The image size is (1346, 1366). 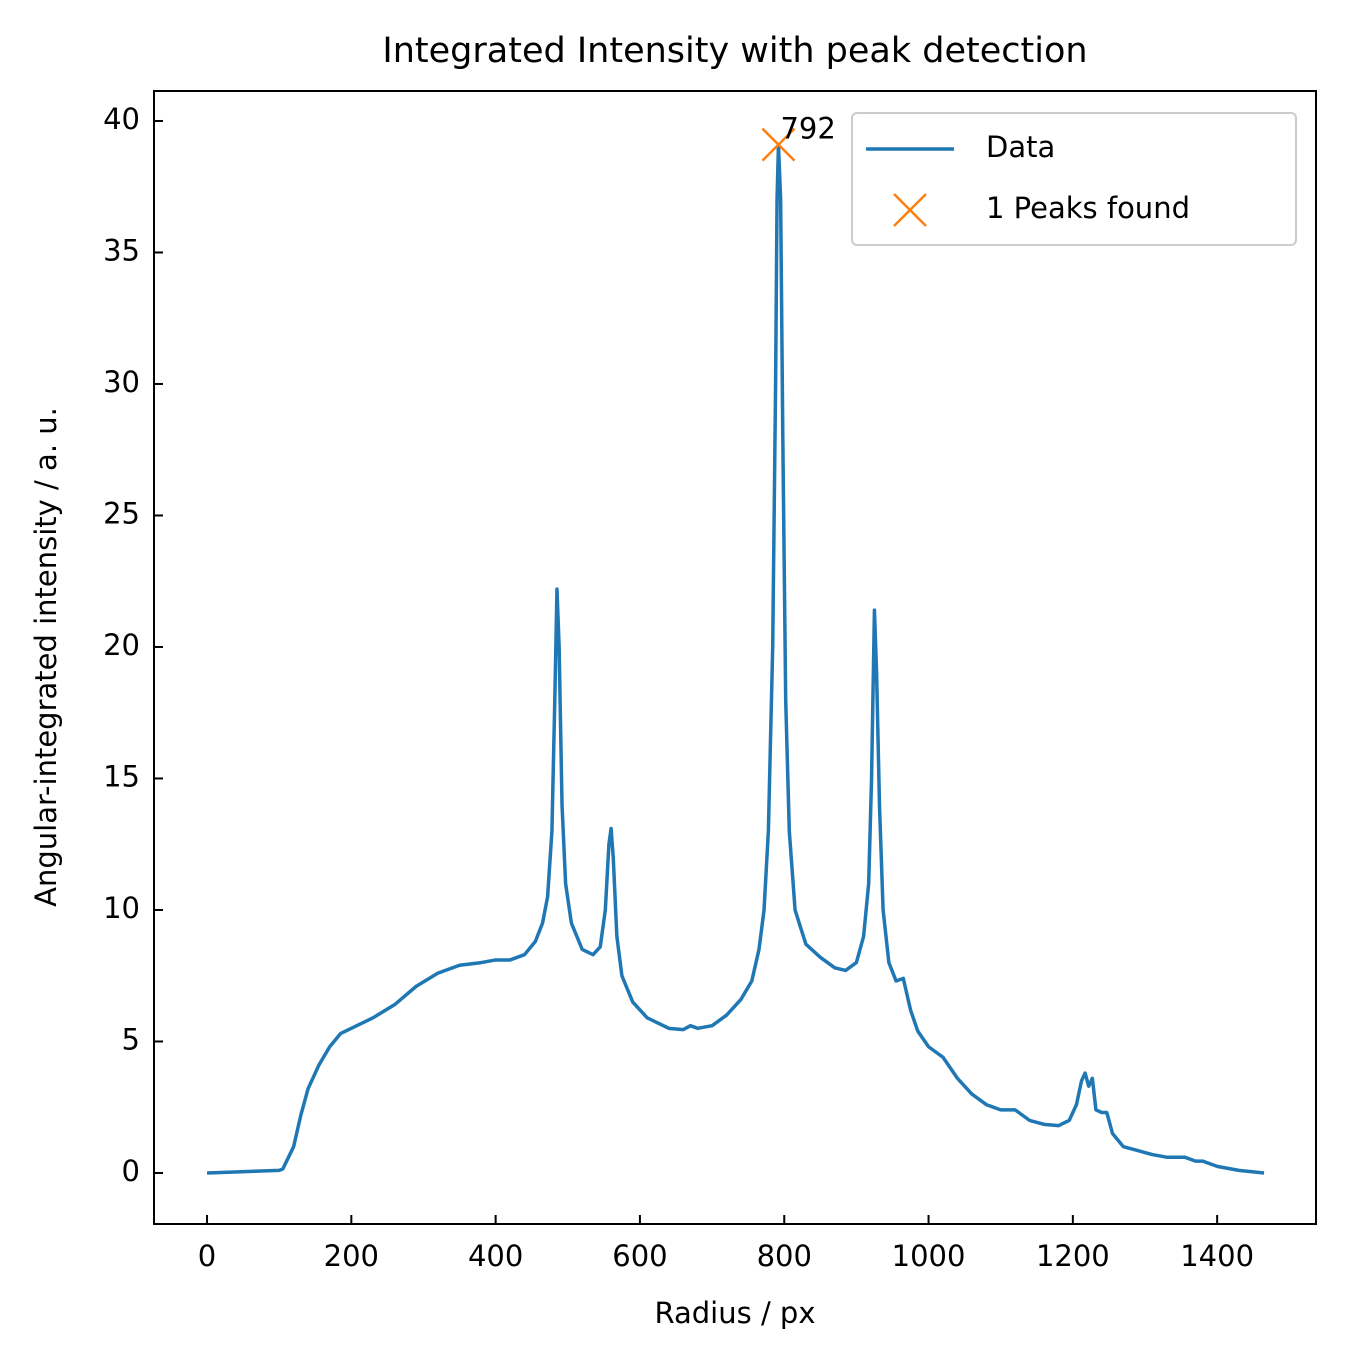 What do you see at coordinates (121, 645) in the screenshot?
I see `y-tick-label: 20` at bounding box center [121, 645].